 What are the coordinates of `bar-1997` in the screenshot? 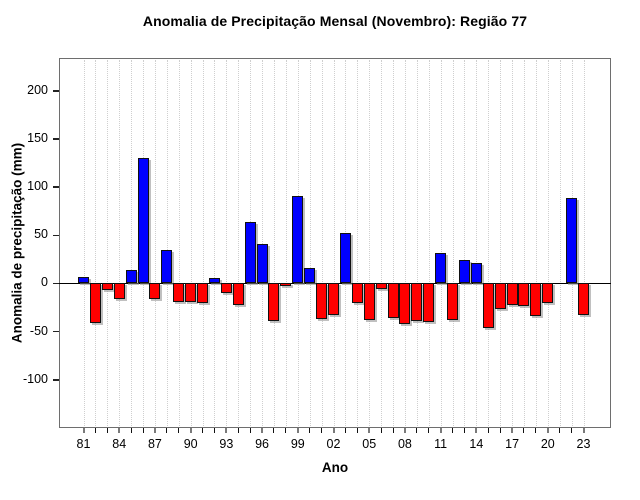 It's located at (274, 302).